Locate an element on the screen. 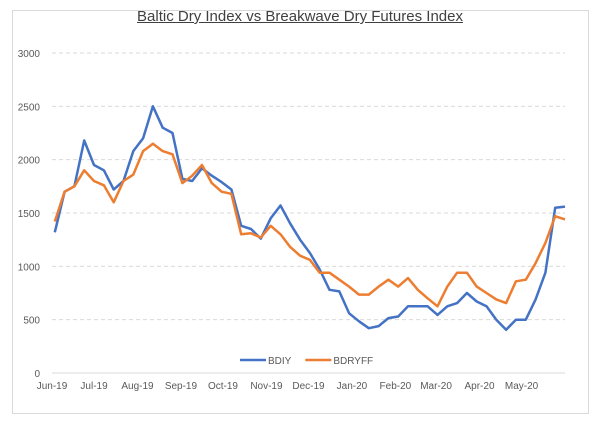 This screenshot has width=600, height=423. legend-label-bdryff: BDRYFF is located at coordinates (353, 361).